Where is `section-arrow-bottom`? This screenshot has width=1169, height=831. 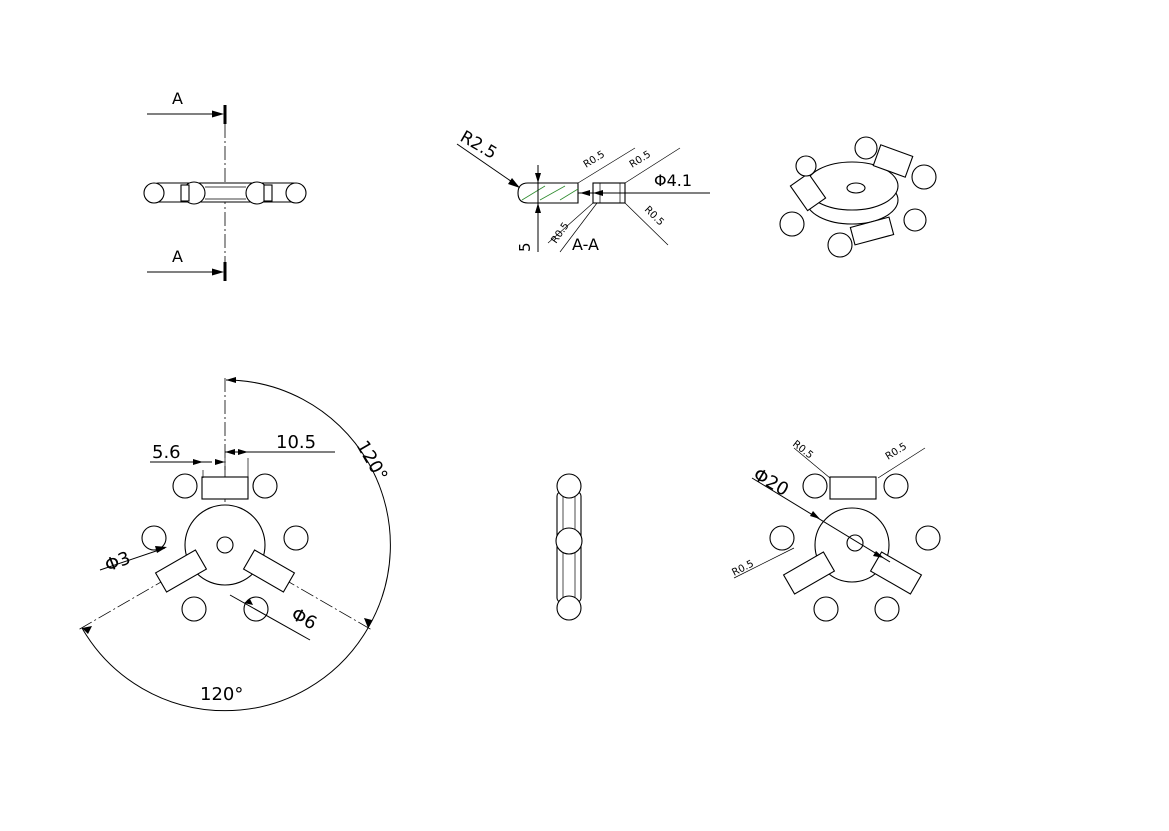
section-arrow-bottom is located at coordinates (218, 272).